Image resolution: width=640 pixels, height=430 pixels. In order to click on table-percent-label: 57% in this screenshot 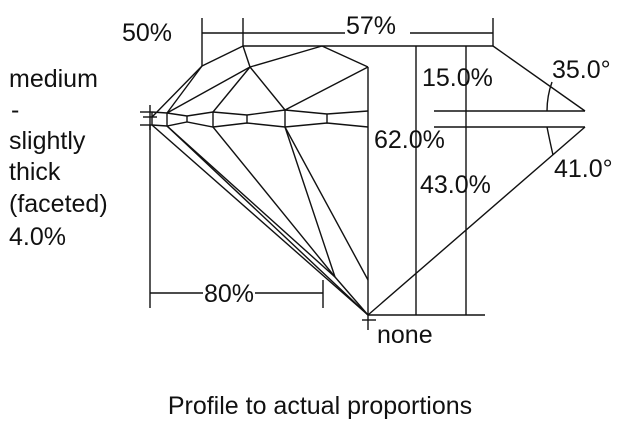, I will do `click(371, 26)`.